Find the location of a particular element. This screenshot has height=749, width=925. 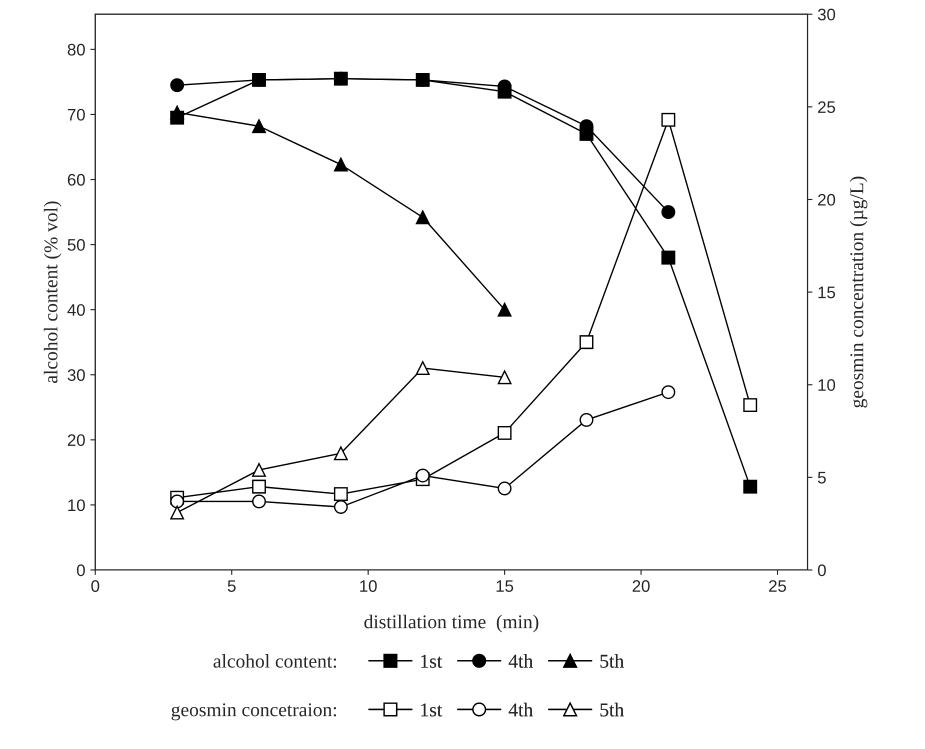

x-tick-label: 10 is located at coordinates (368, 586).